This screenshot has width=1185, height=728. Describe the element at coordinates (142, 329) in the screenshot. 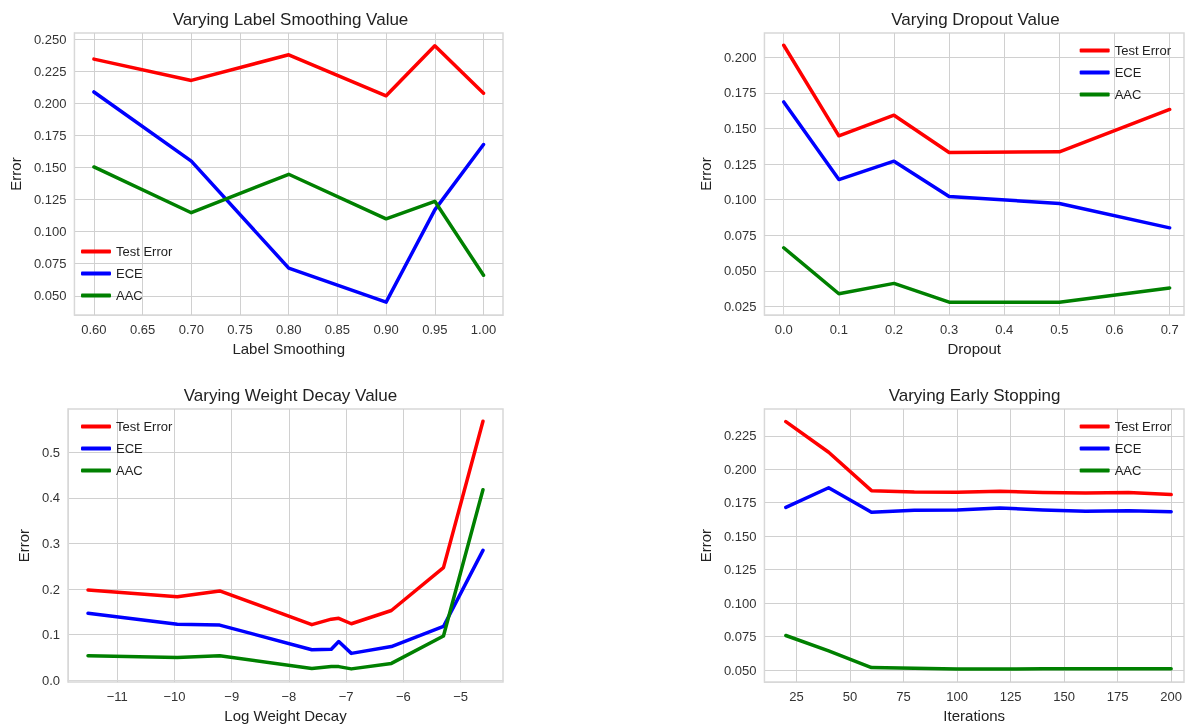

I see `x-tick-label: 0.65` at that location.